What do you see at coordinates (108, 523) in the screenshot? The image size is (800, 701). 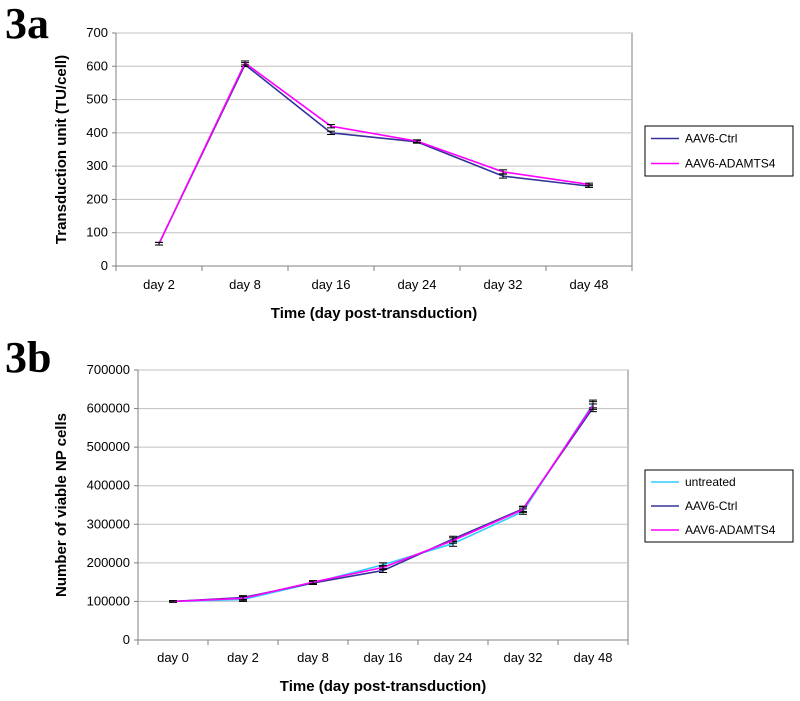 I see `y-tick-label: 300000` at bounding box center [108, 523].